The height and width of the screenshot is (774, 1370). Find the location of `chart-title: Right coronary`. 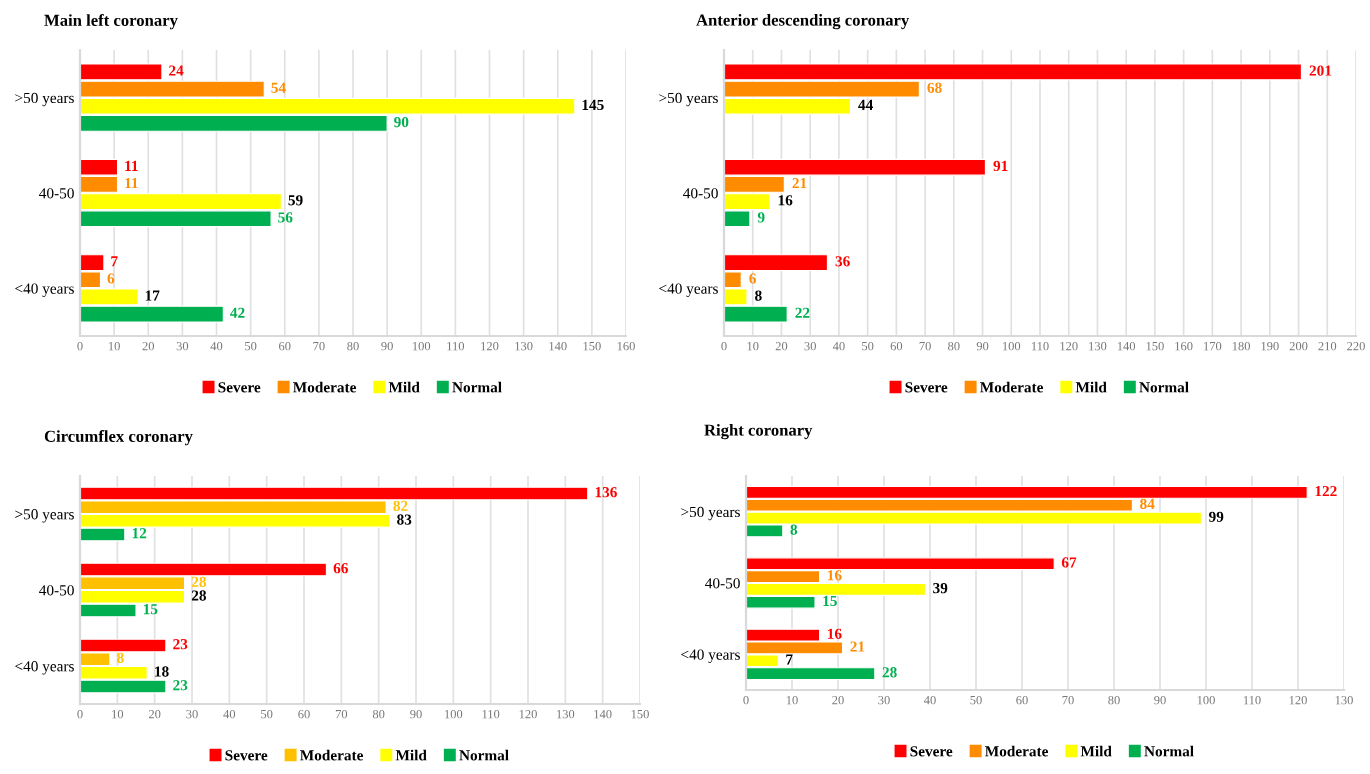

chart-title: Right coronary is located at coordinates (758, 432).